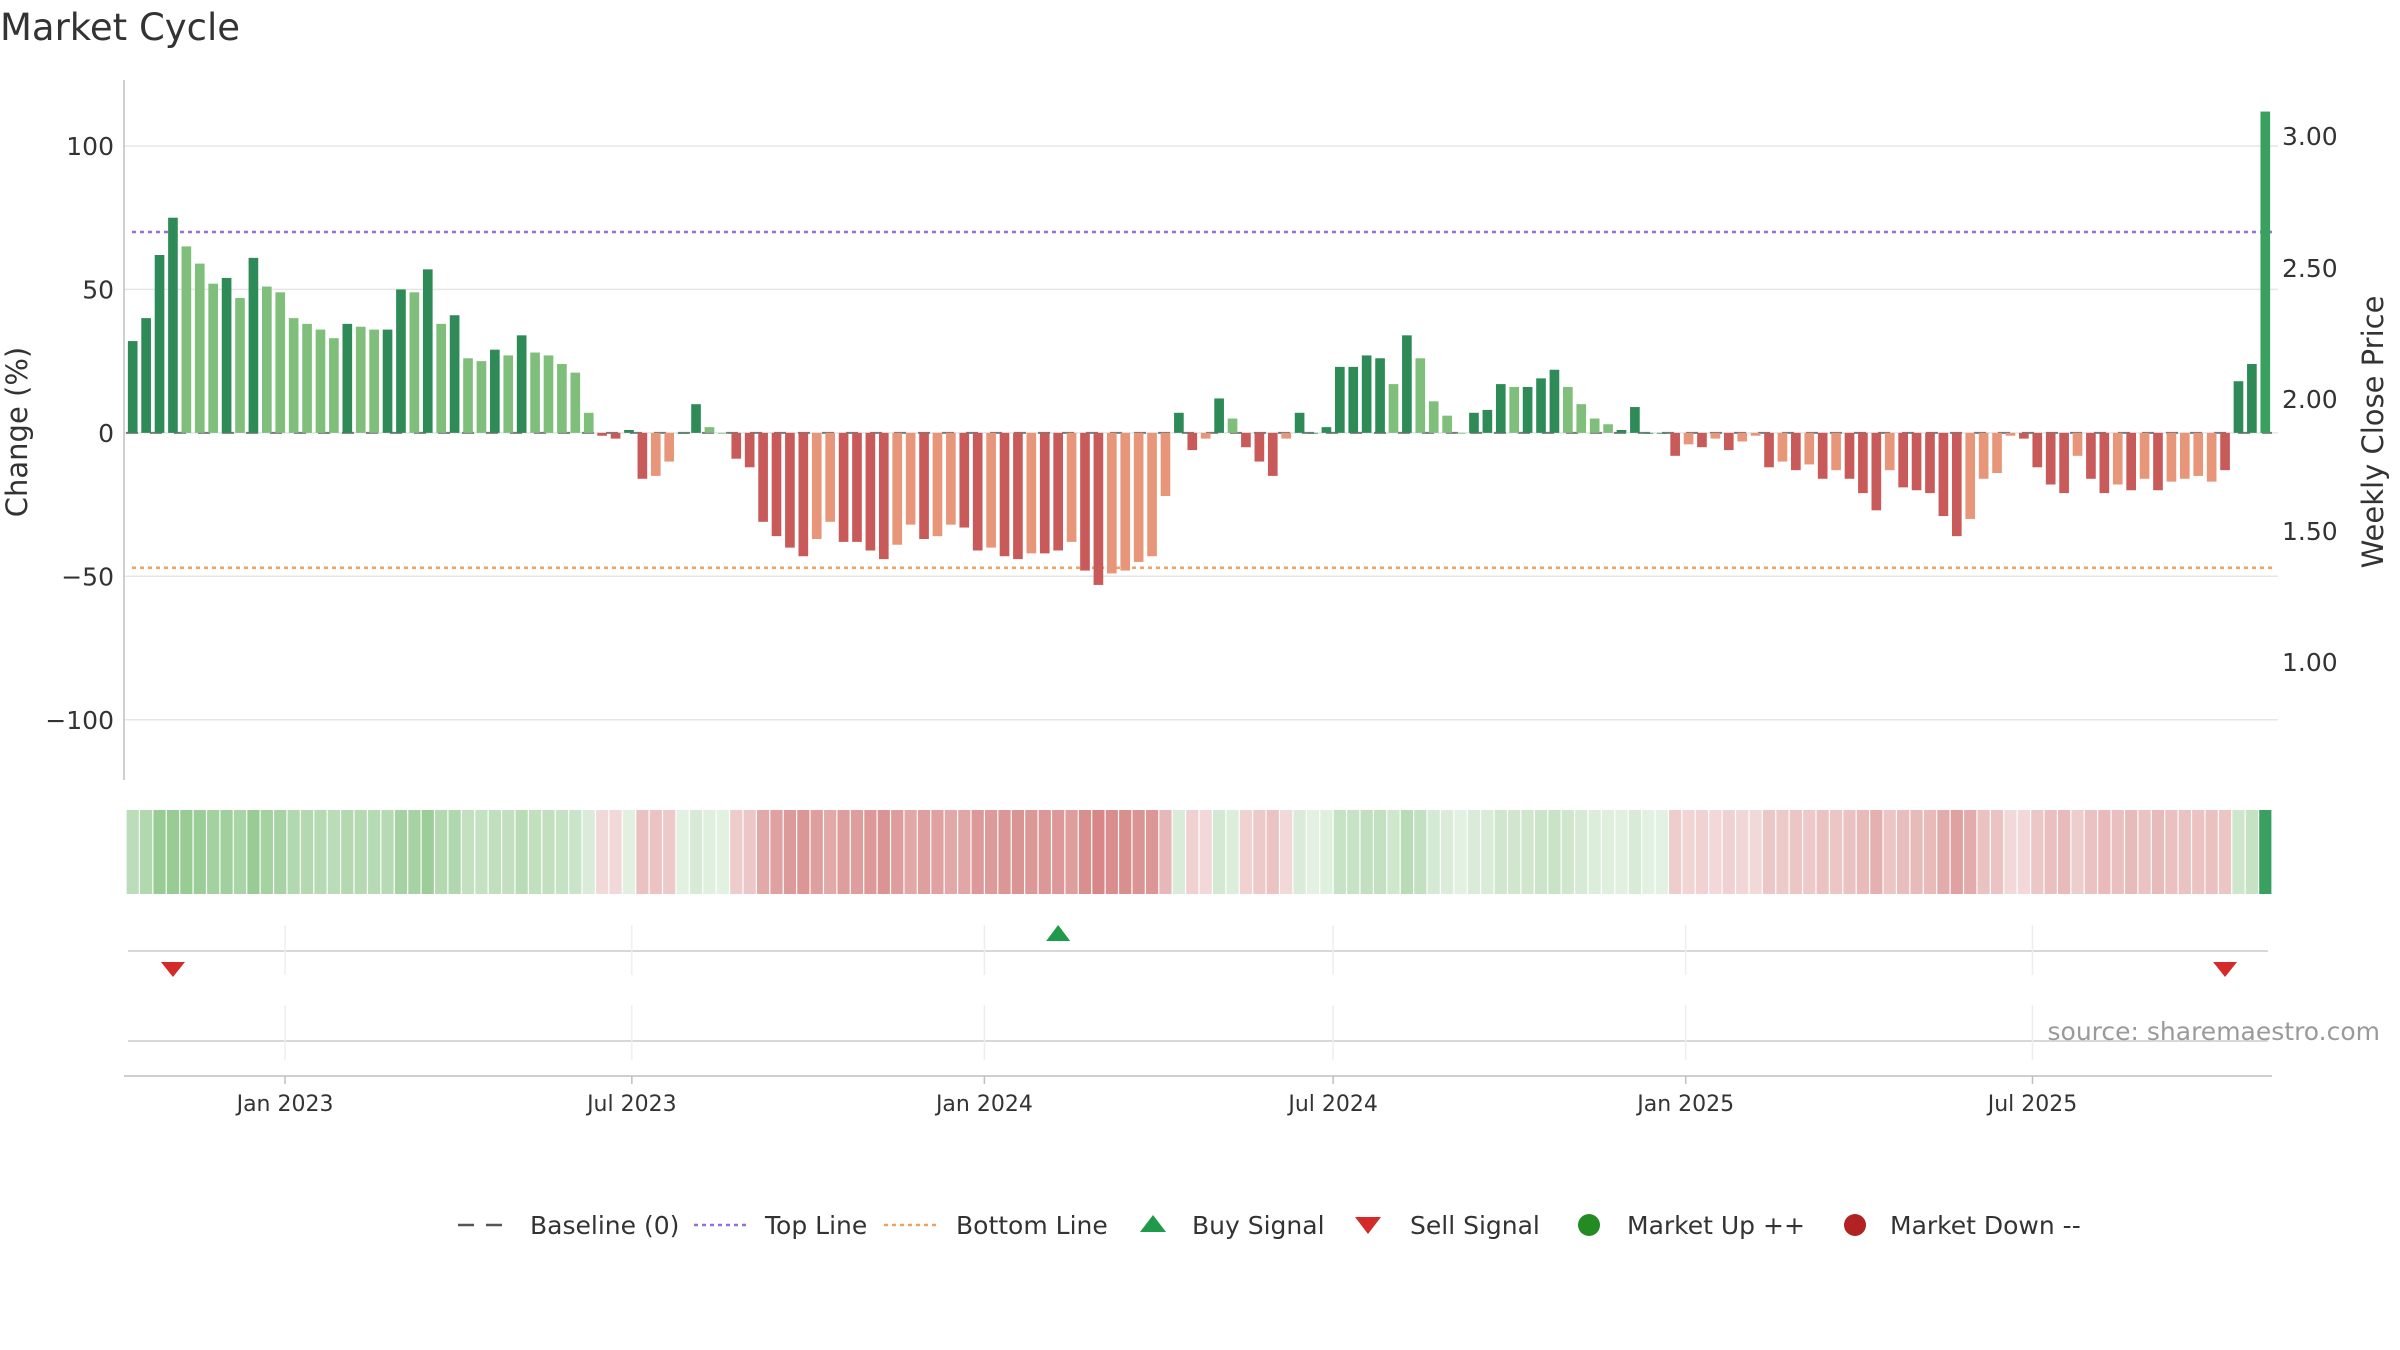 Image resolution: width=2400 pixels, height=1350 pixels. Describe the element at coordinates (815, 1225) in the screenshot. I see `legend-label: Top Line` at that location.